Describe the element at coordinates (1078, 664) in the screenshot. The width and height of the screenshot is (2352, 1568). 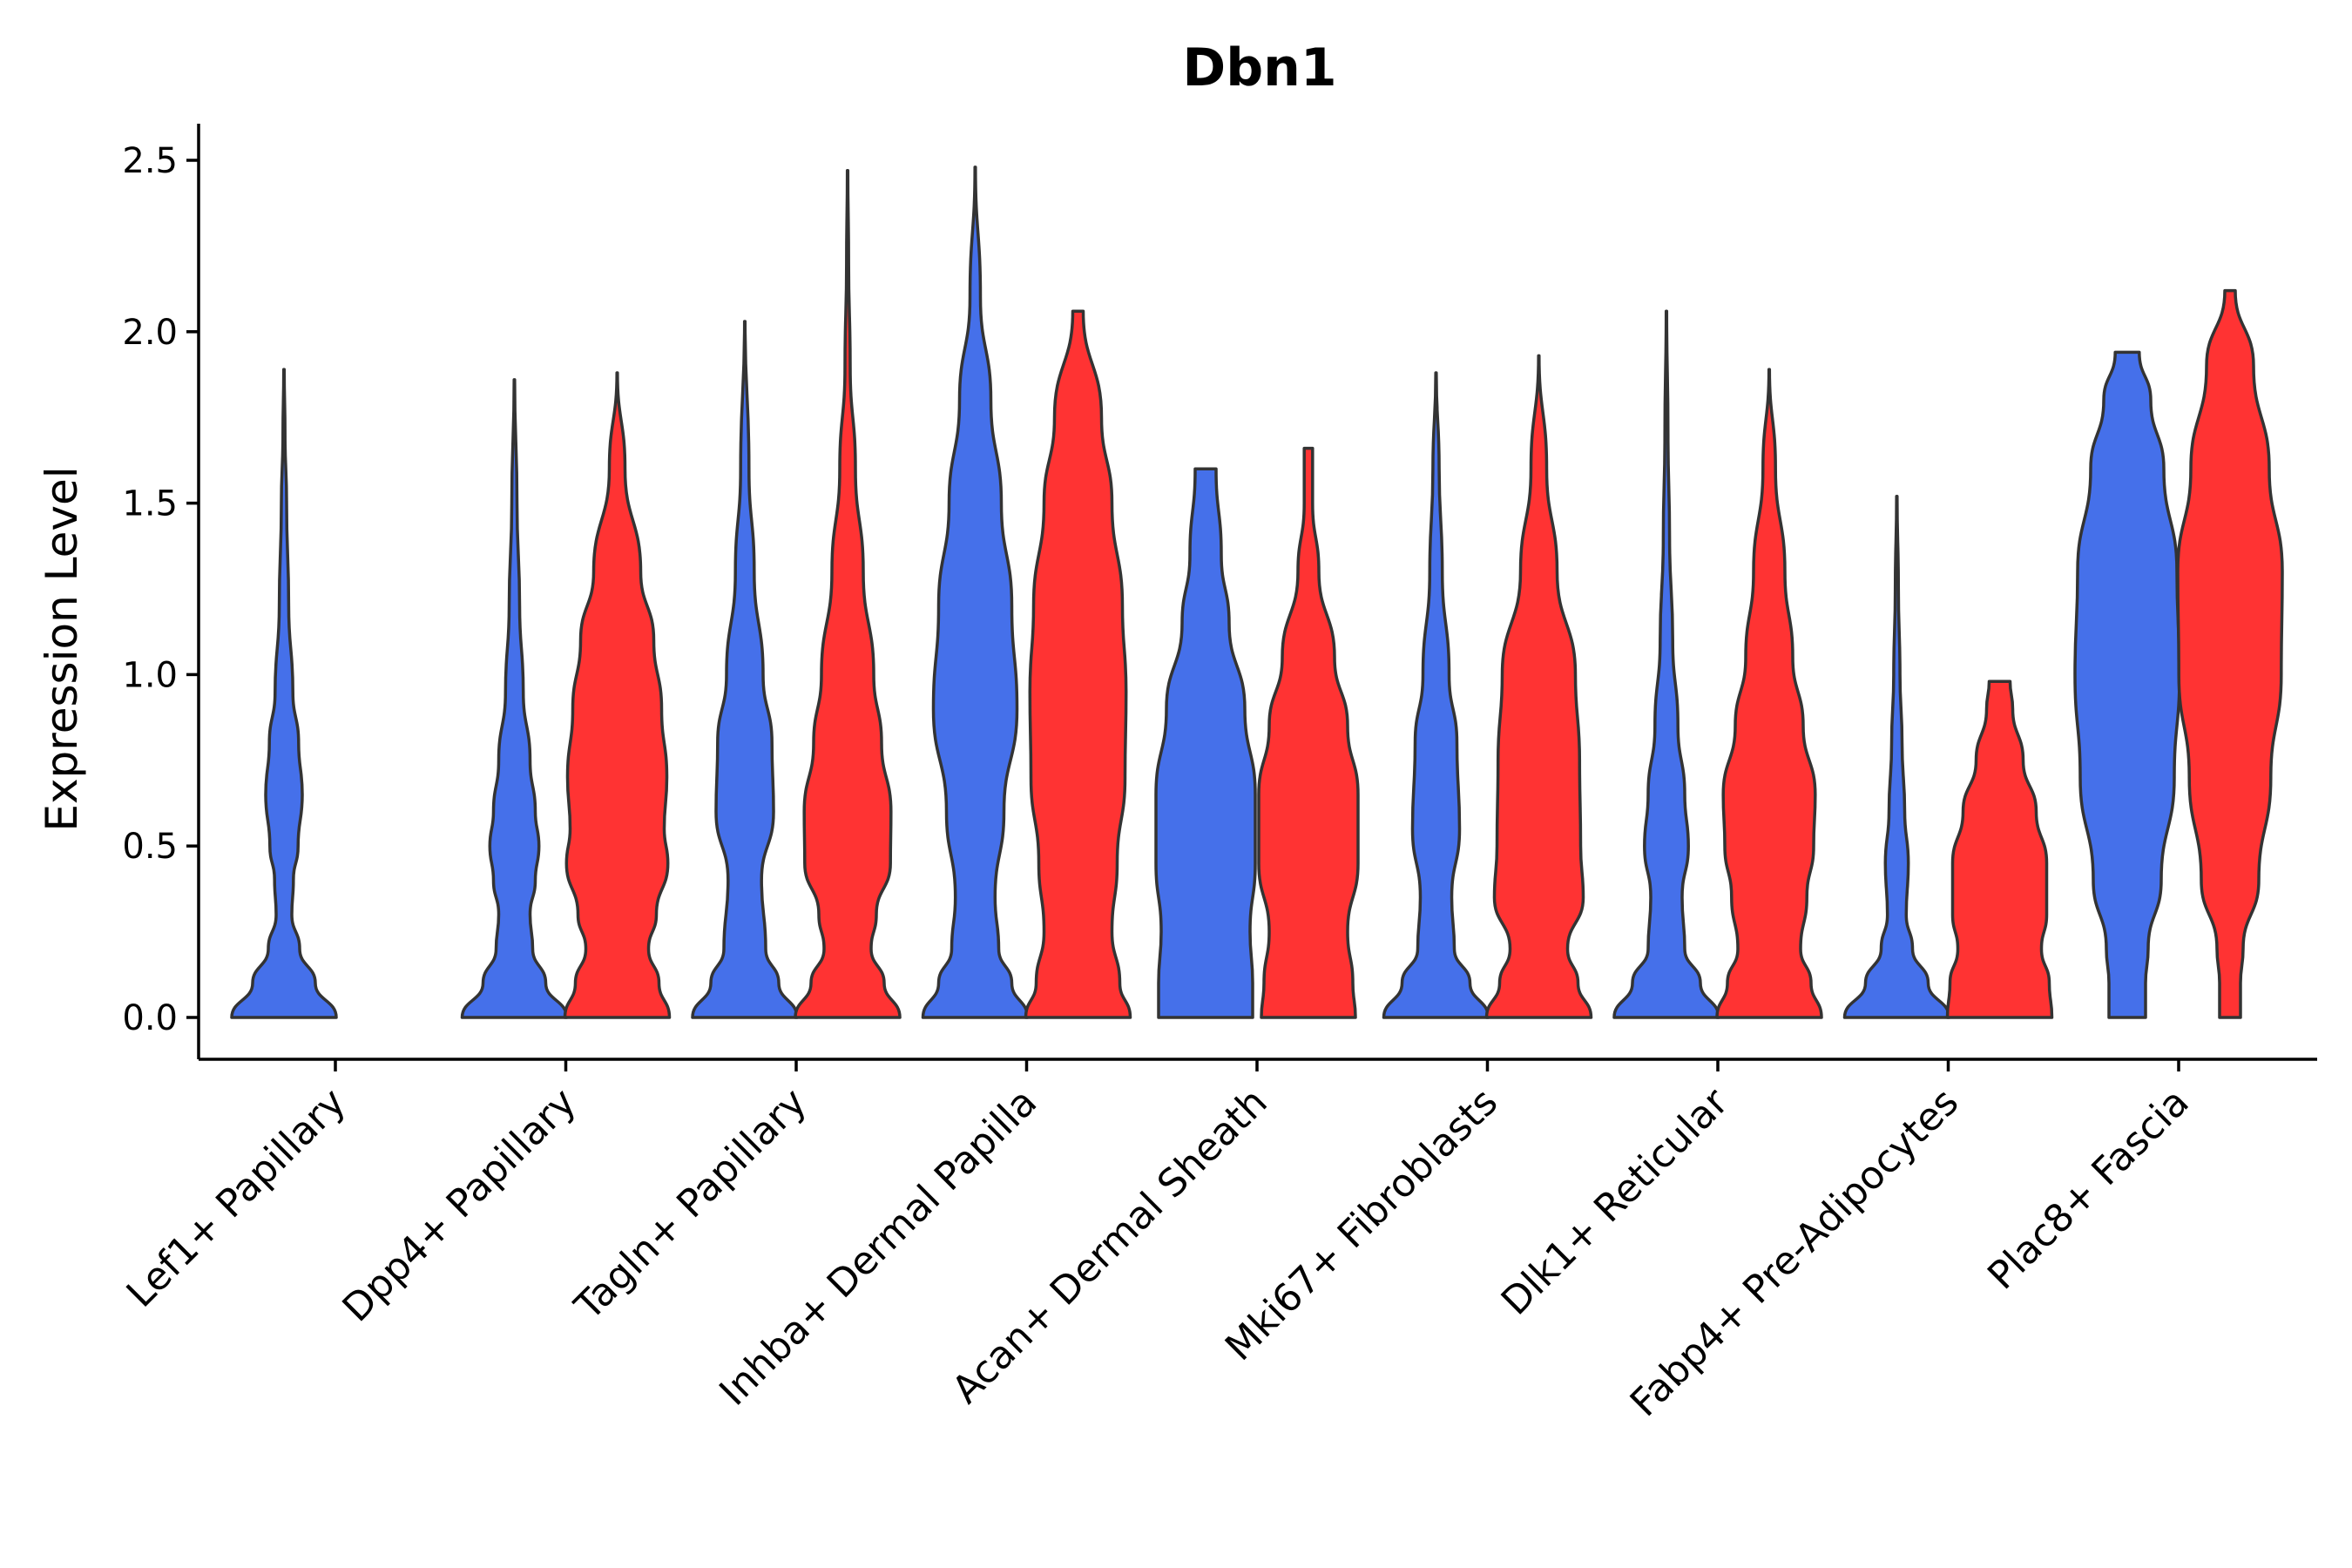
I see `violin-inhba-dermal-papilla-condition_b` at that location.